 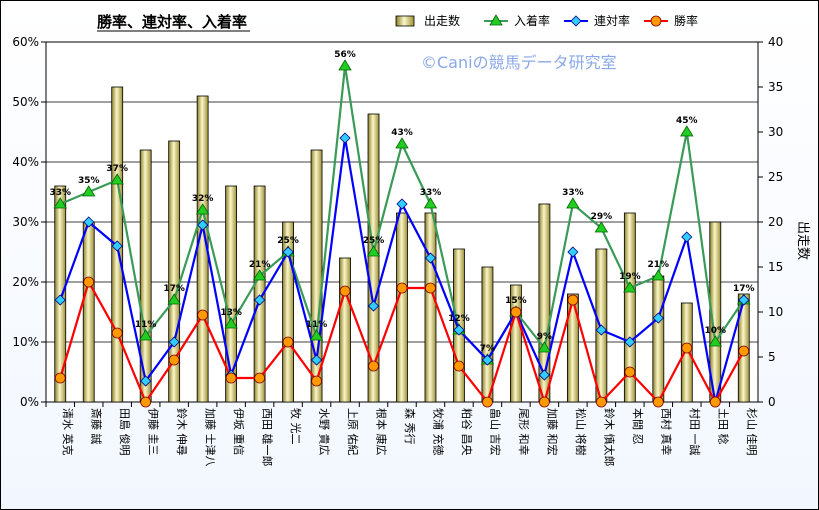 I want to click on y2-tick-label: 0, so click(x=772, y=402).